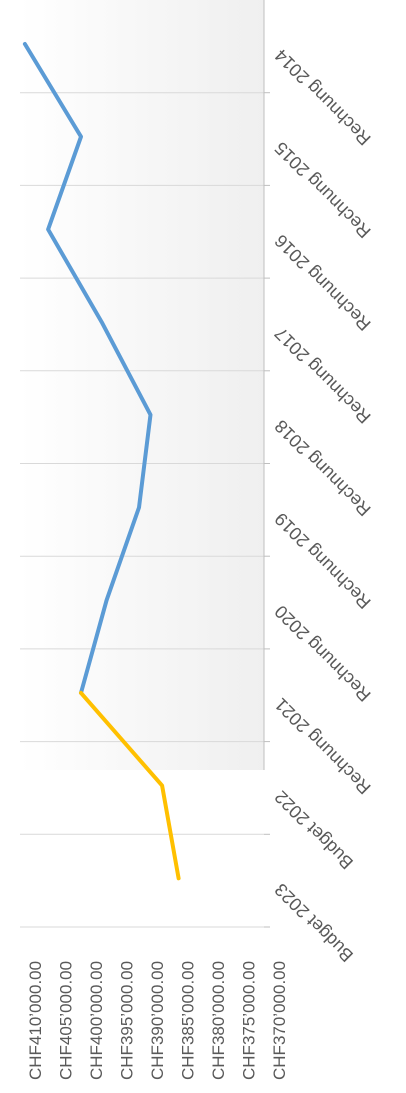 The image size is (406, 1093). Describe the element at coordinates (314, 830) in the screenshot. I see `category-tick-label: Budget 2022` at that location.